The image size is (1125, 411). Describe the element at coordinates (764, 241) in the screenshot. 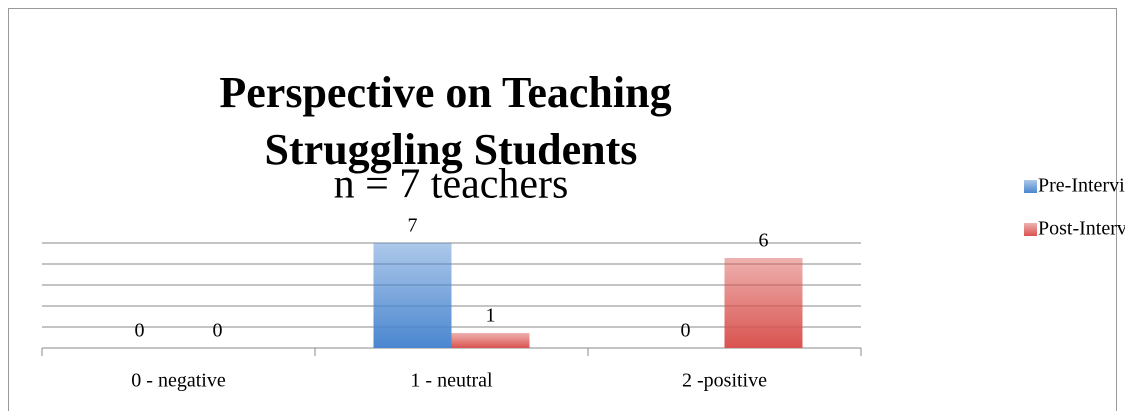

I see `data-label: 6` at that location.